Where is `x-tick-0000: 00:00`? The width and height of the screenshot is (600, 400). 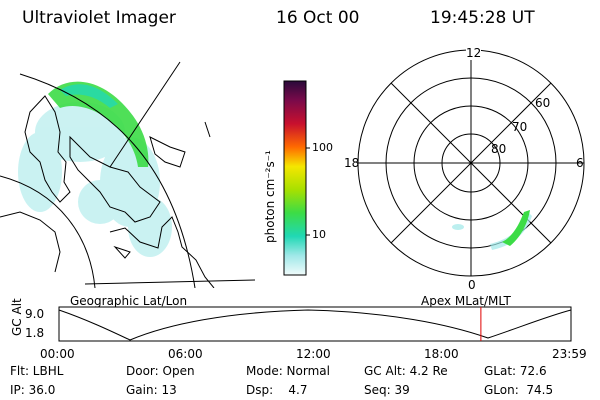 x-tick-0000: 00:00 is located at coordinates (57, 354).